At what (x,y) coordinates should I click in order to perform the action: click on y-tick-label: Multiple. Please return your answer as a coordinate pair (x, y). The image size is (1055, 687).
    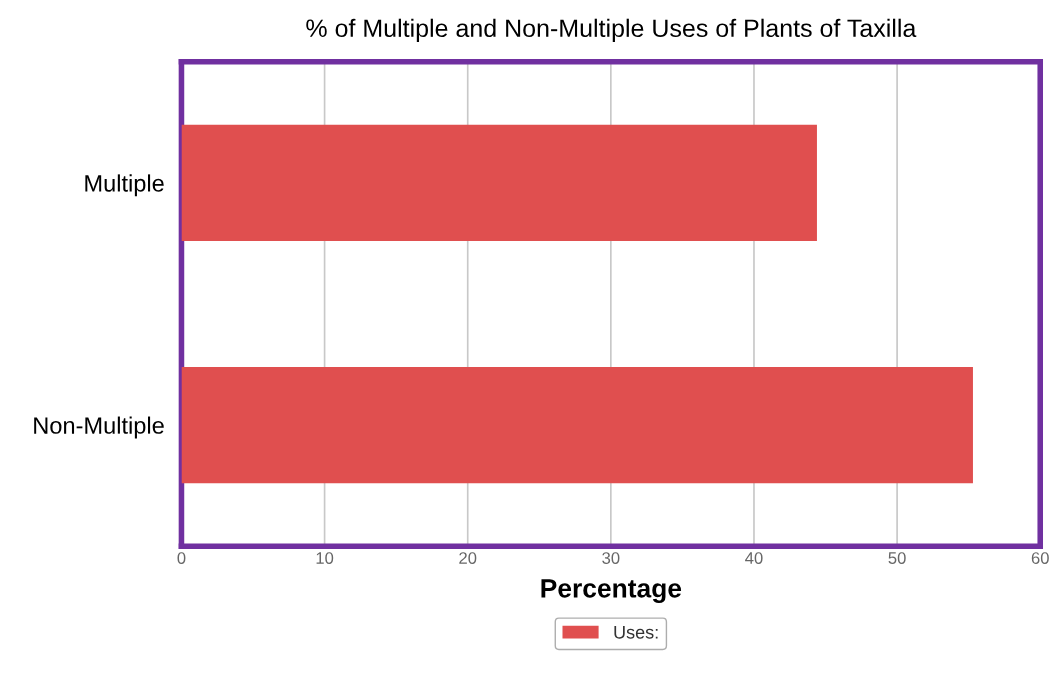
    Looking at the image, I should click on (124, 185).